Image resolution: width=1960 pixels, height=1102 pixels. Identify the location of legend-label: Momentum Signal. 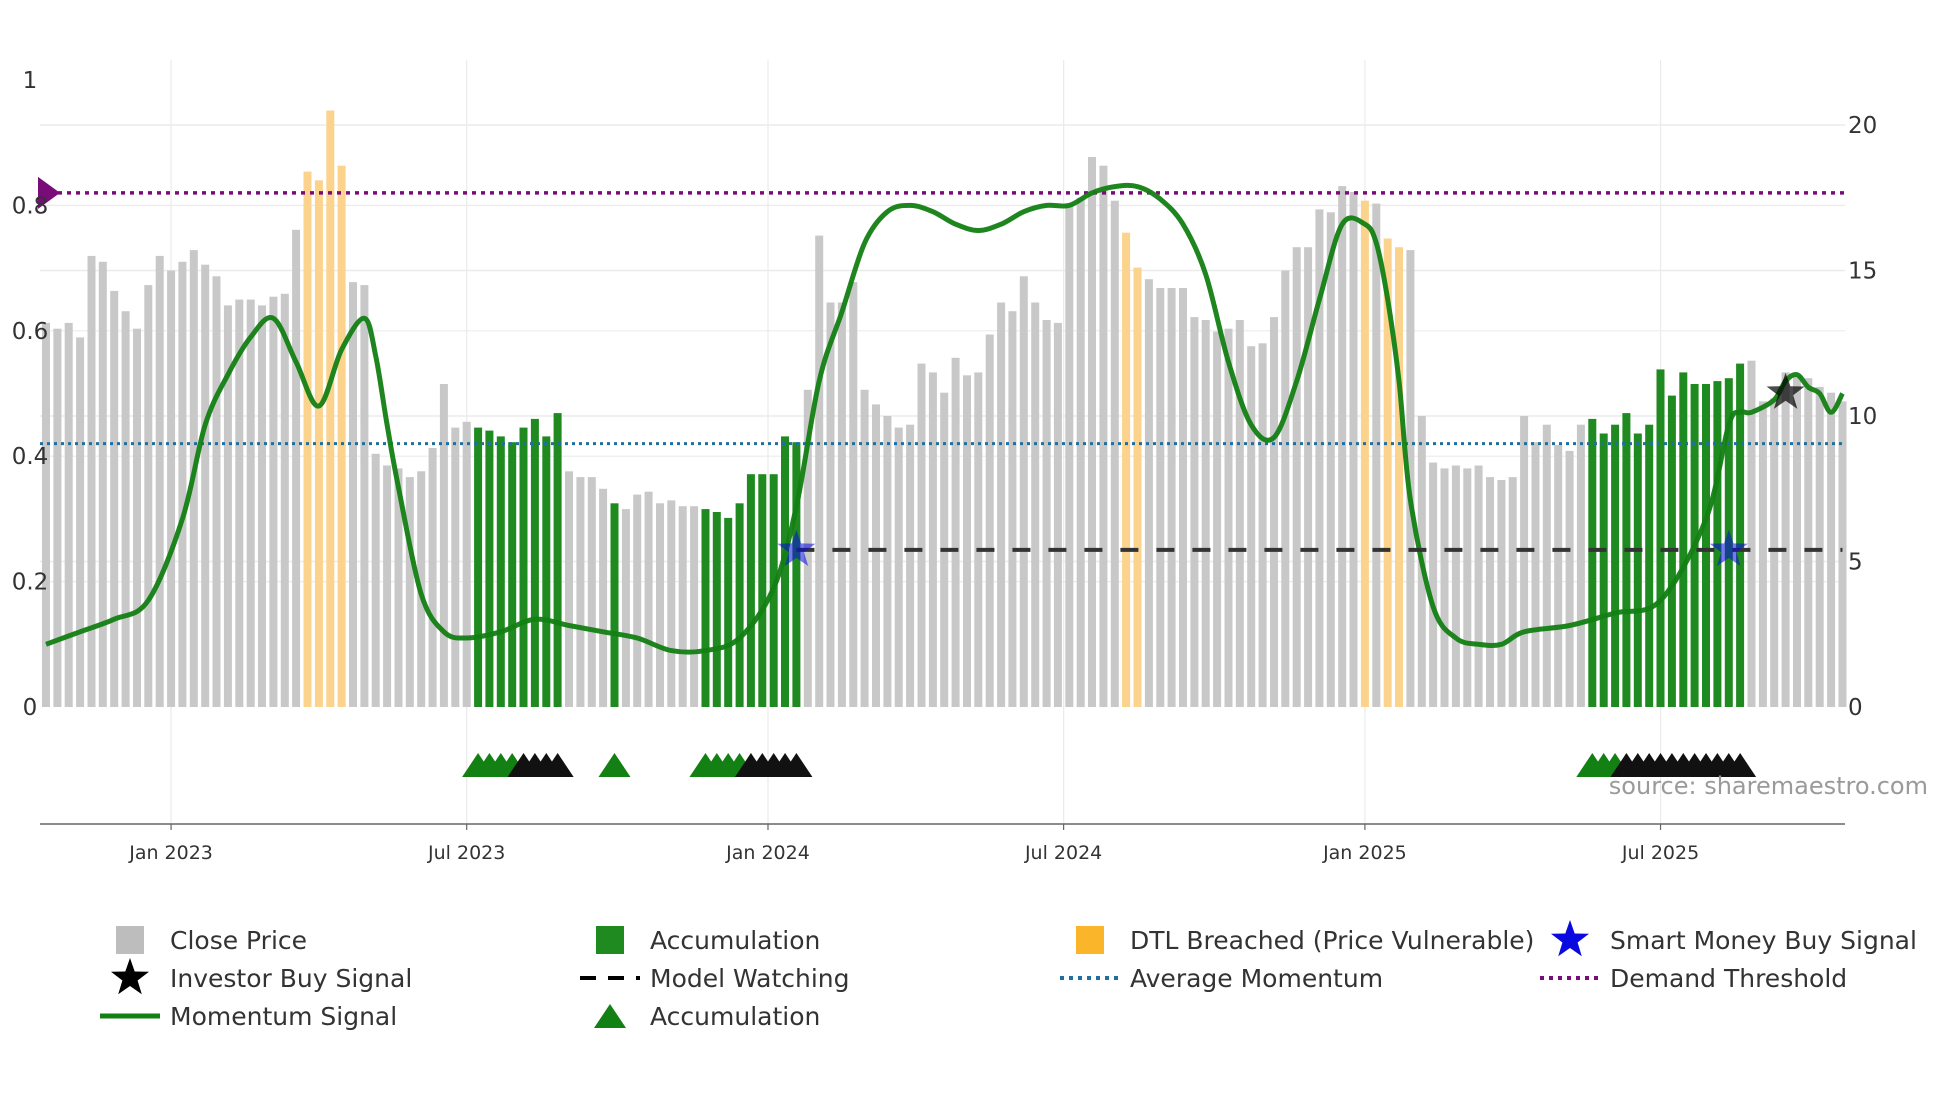
(283, 1016).